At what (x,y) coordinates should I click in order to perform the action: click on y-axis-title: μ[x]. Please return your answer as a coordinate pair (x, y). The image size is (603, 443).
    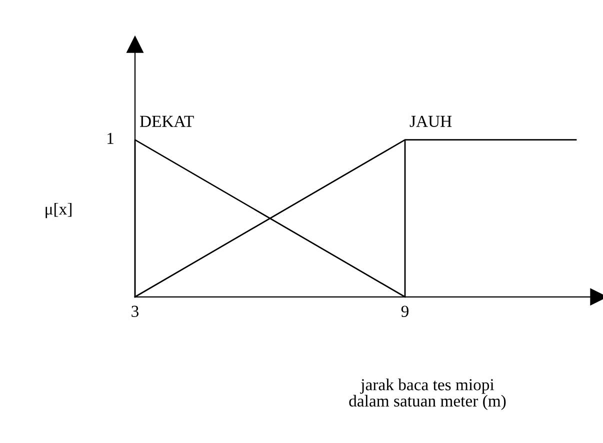
    Looking at the image, I should click on (59, 210).